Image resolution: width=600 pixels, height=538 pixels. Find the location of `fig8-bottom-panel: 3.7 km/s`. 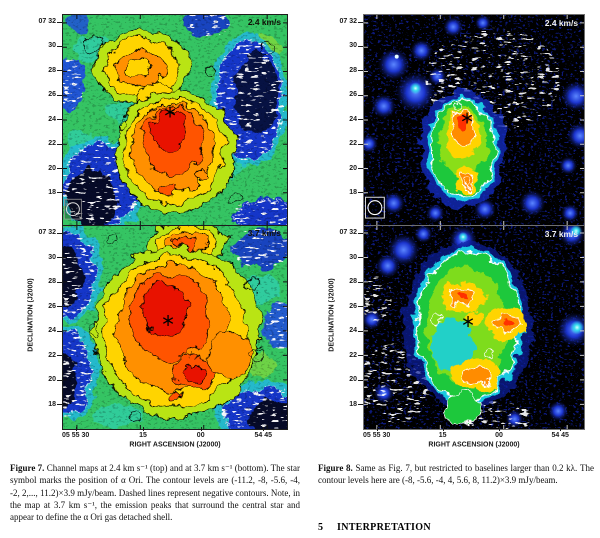

fig8-bottom-panel: 3.7 km/s is located at coordinates (474, 328).